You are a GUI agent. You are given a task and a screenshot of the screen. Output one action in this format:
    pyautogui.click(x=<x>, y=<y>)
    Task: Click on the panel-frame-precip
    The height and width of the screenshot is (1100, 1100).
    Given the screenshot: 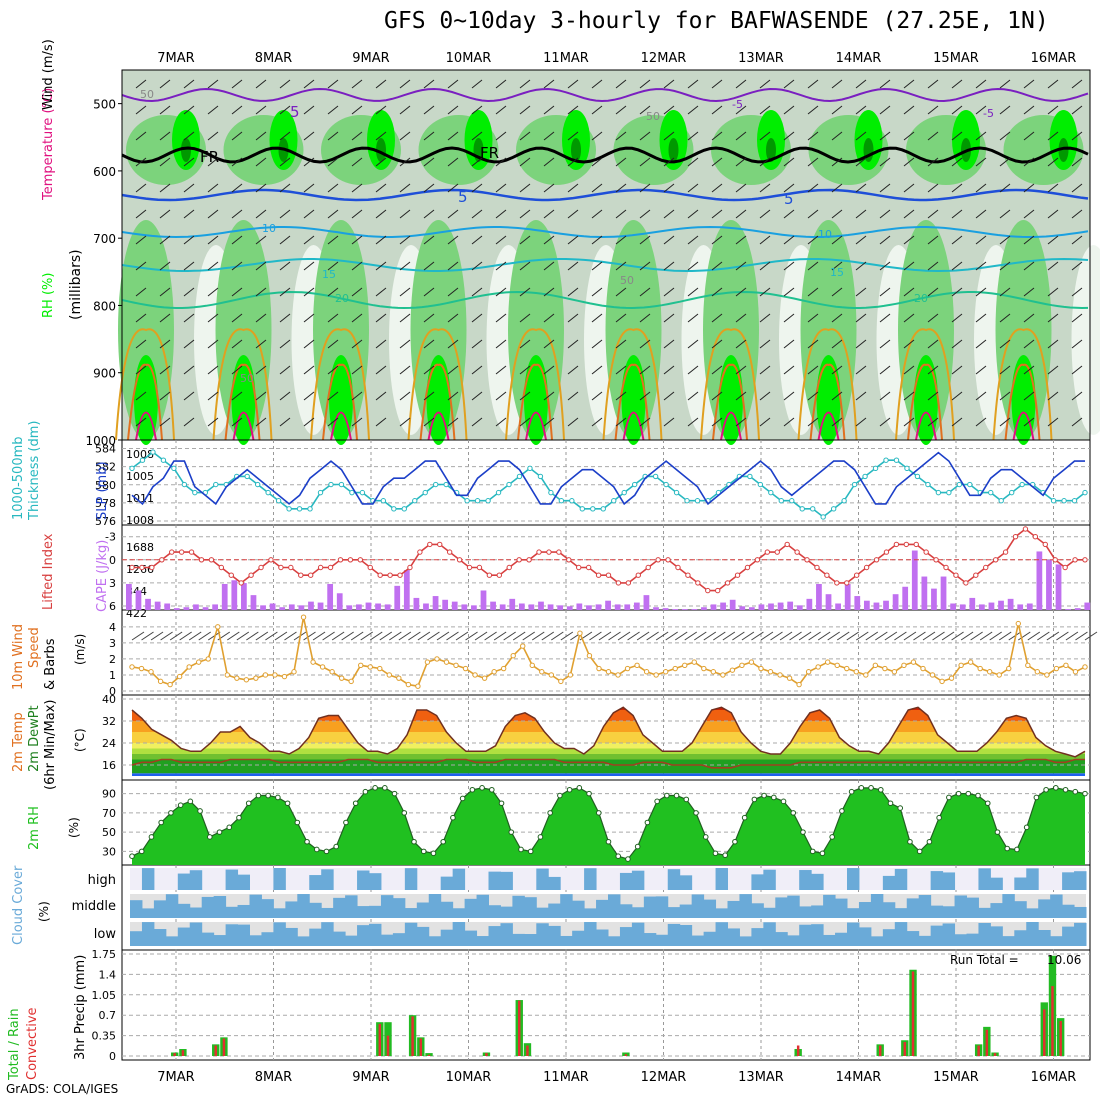 What is the action you would take?
    pyautogui.click(x=606, y=1005)
    